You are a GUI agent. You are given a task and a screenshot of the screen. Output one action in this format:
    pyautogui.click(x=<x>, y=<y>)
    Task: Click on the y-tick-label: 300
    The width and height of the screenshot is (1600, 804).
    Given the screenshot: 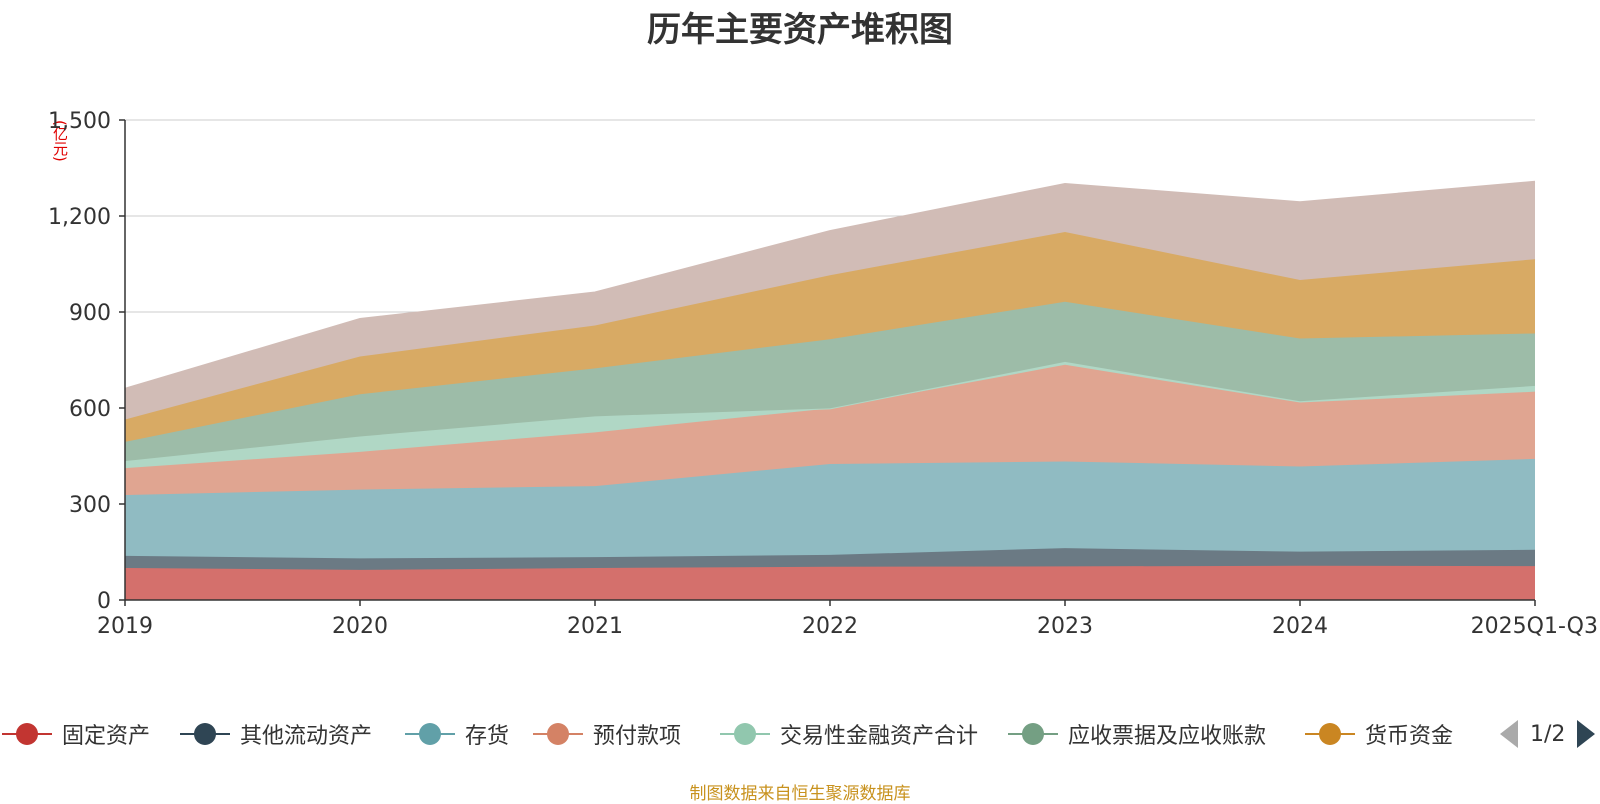 What is the action you would take?
    pyautogui.click(x=90, y=505)
    